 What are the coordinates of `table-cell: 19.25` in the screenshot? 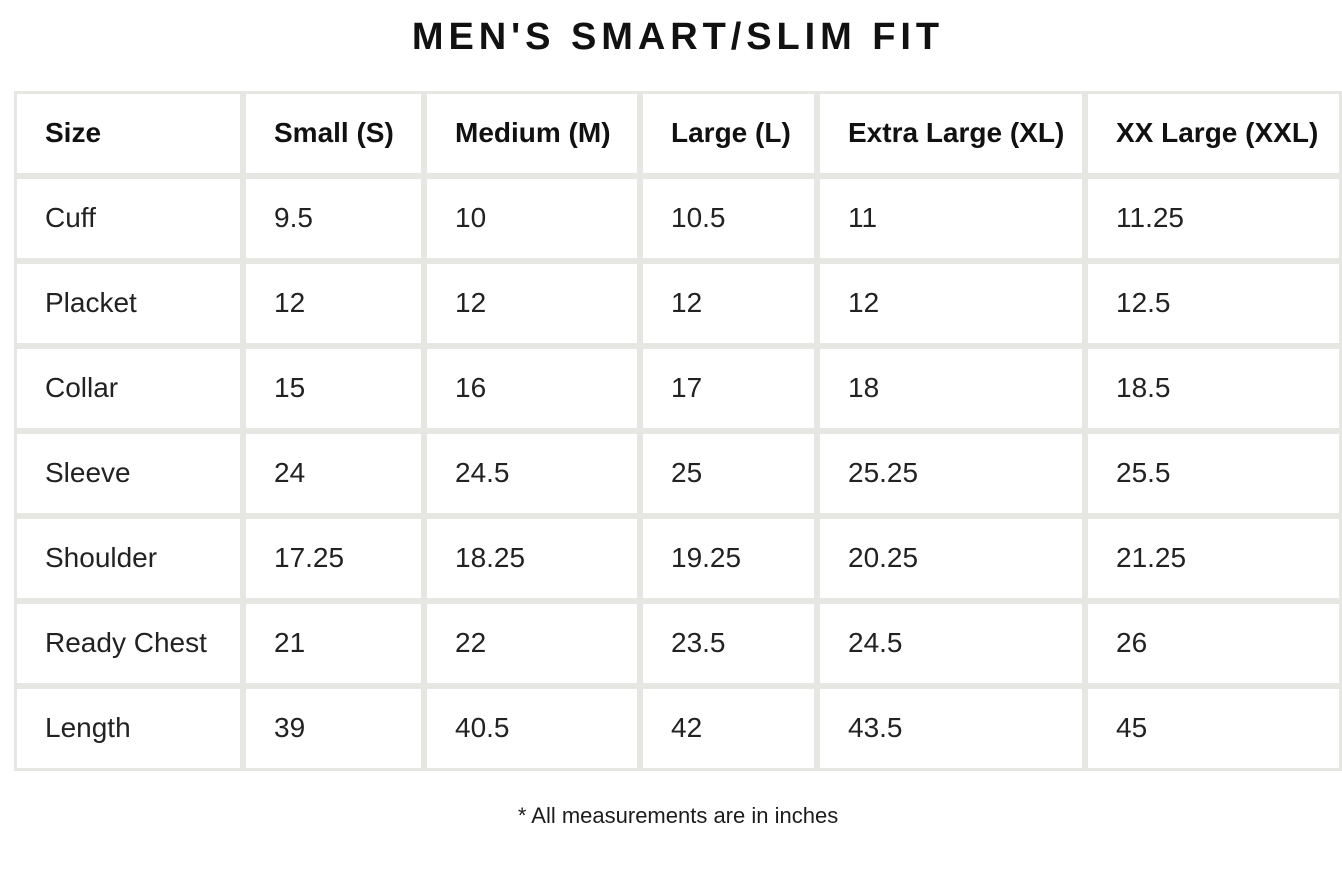 It's located at (728, 558).